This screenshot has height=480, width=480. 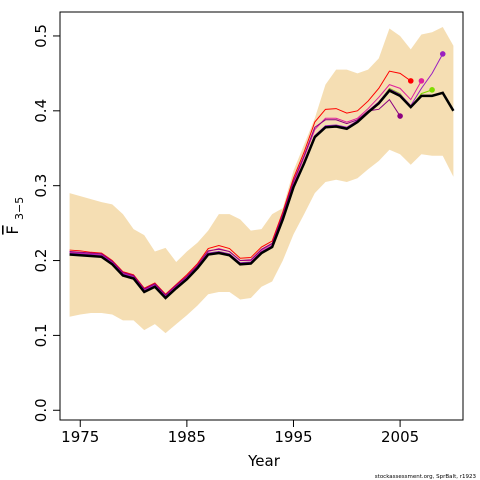 I want to click on y-axis-label: F, so click(x=12, y=229).